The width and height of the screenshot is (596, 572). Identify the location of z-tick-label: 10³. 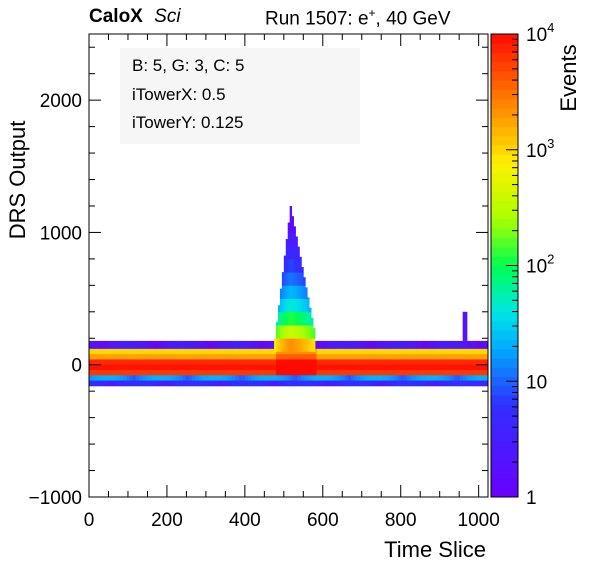
(540, 149).